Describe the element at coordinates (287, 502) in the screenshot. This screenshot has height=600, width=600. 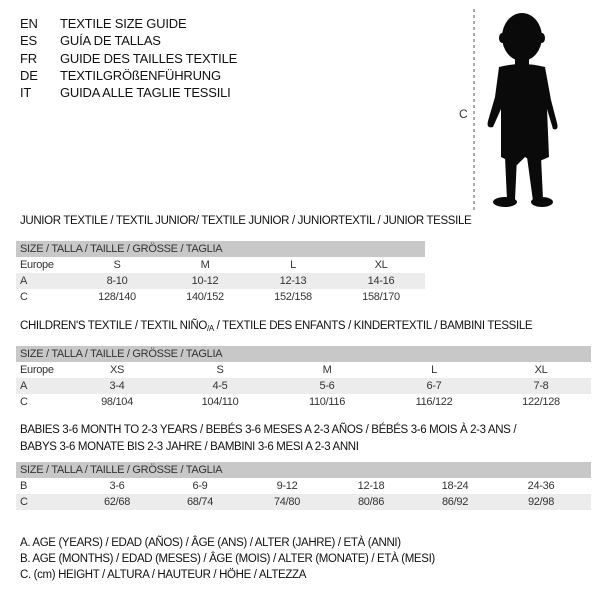
I see `table-cell: 74/80` at that location.